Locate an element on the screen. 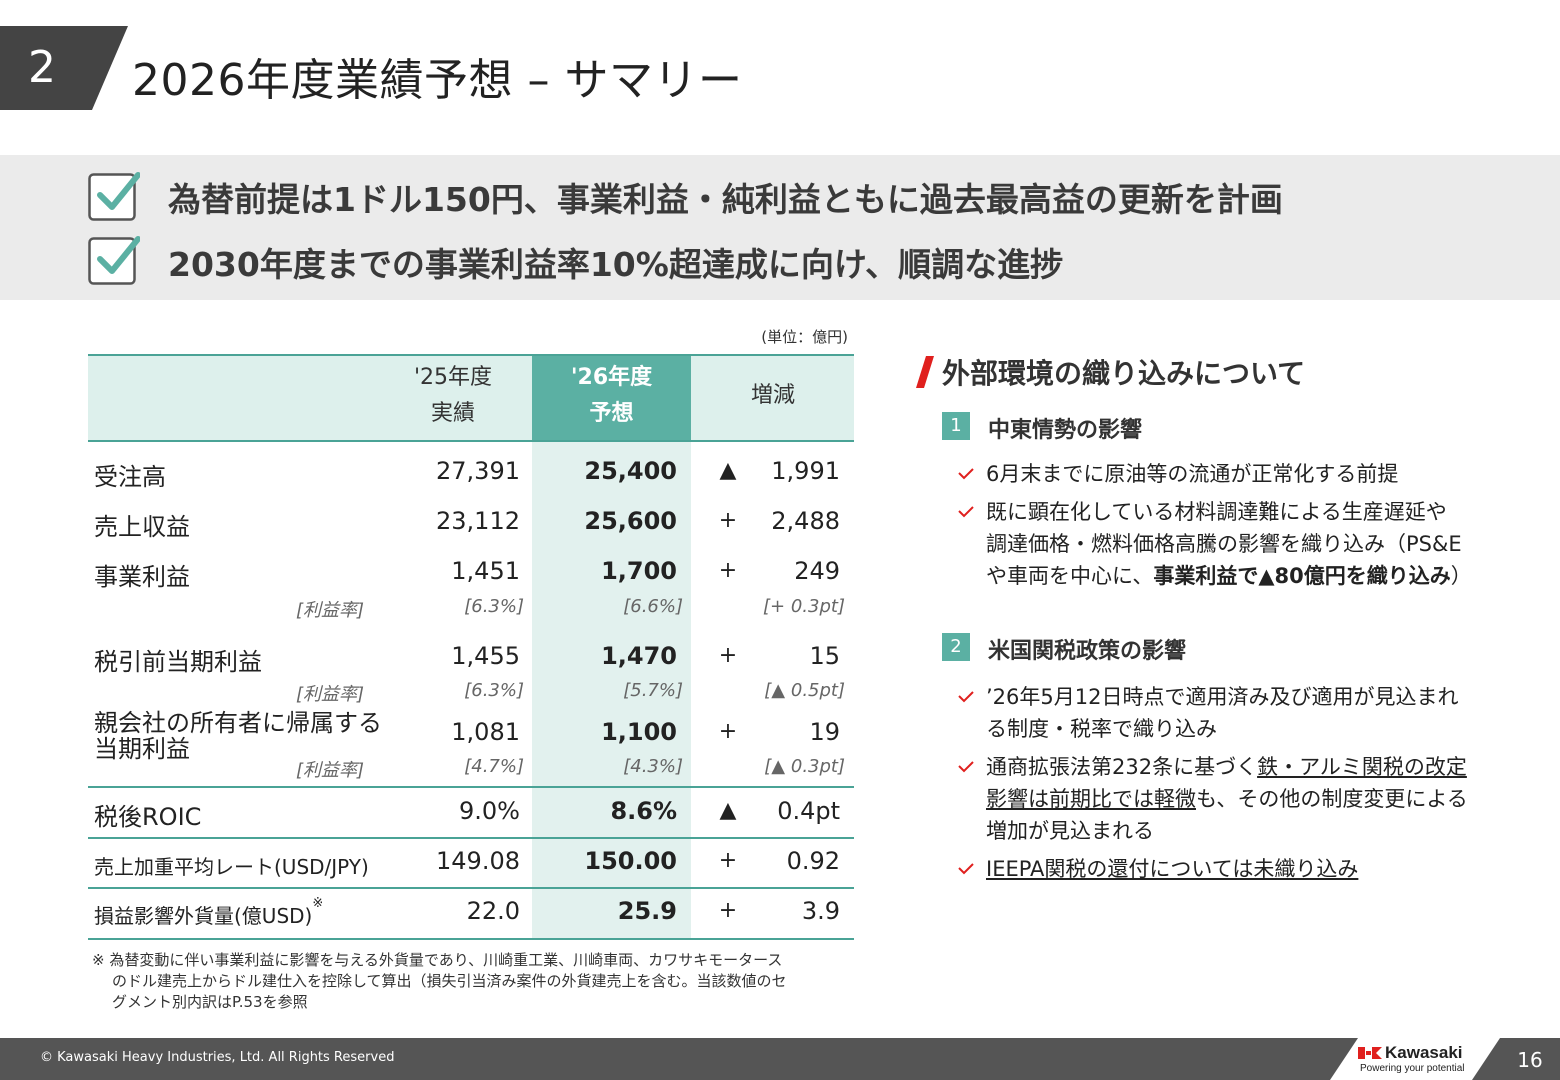  kawasaki-logo-mark-icon is located at coordinates (1370, 1053).